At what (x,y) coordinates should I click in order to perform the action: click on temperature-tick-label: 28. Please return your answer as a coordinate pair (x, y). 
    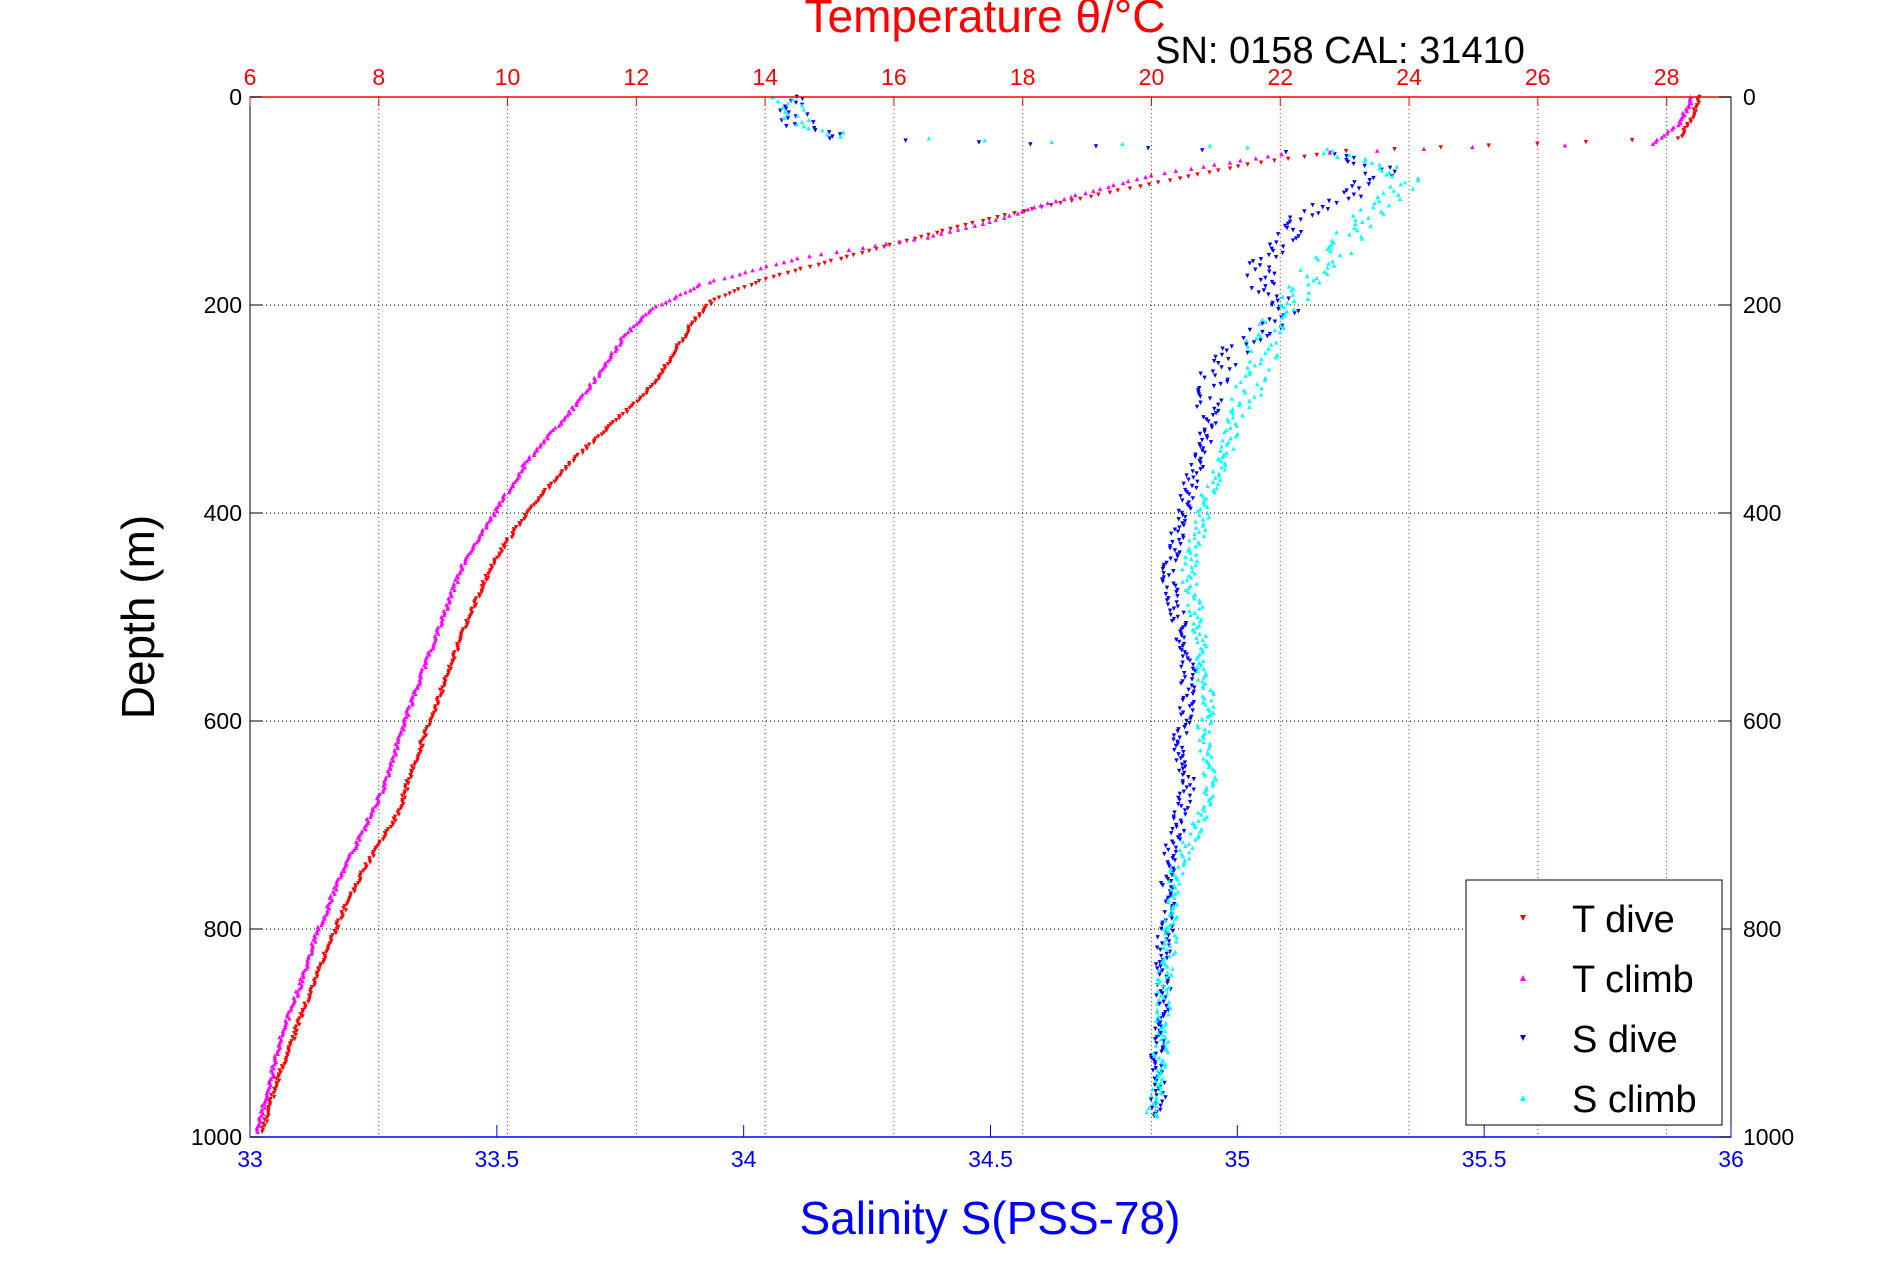
    Looking at the image, I should click on (1667, 77).